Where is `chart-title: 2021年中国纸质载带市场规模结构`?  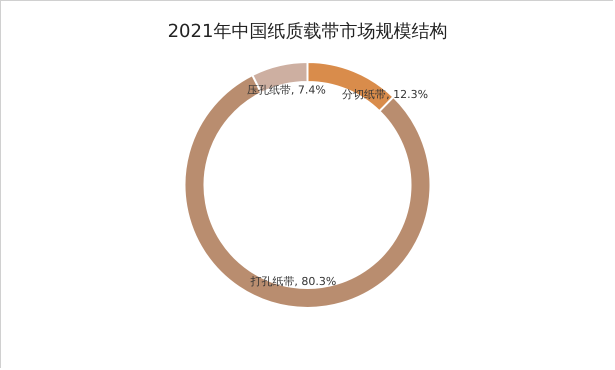 chart-title: 2021年中国纸质载带市场规模结构 is located at coordinates (308, 31).